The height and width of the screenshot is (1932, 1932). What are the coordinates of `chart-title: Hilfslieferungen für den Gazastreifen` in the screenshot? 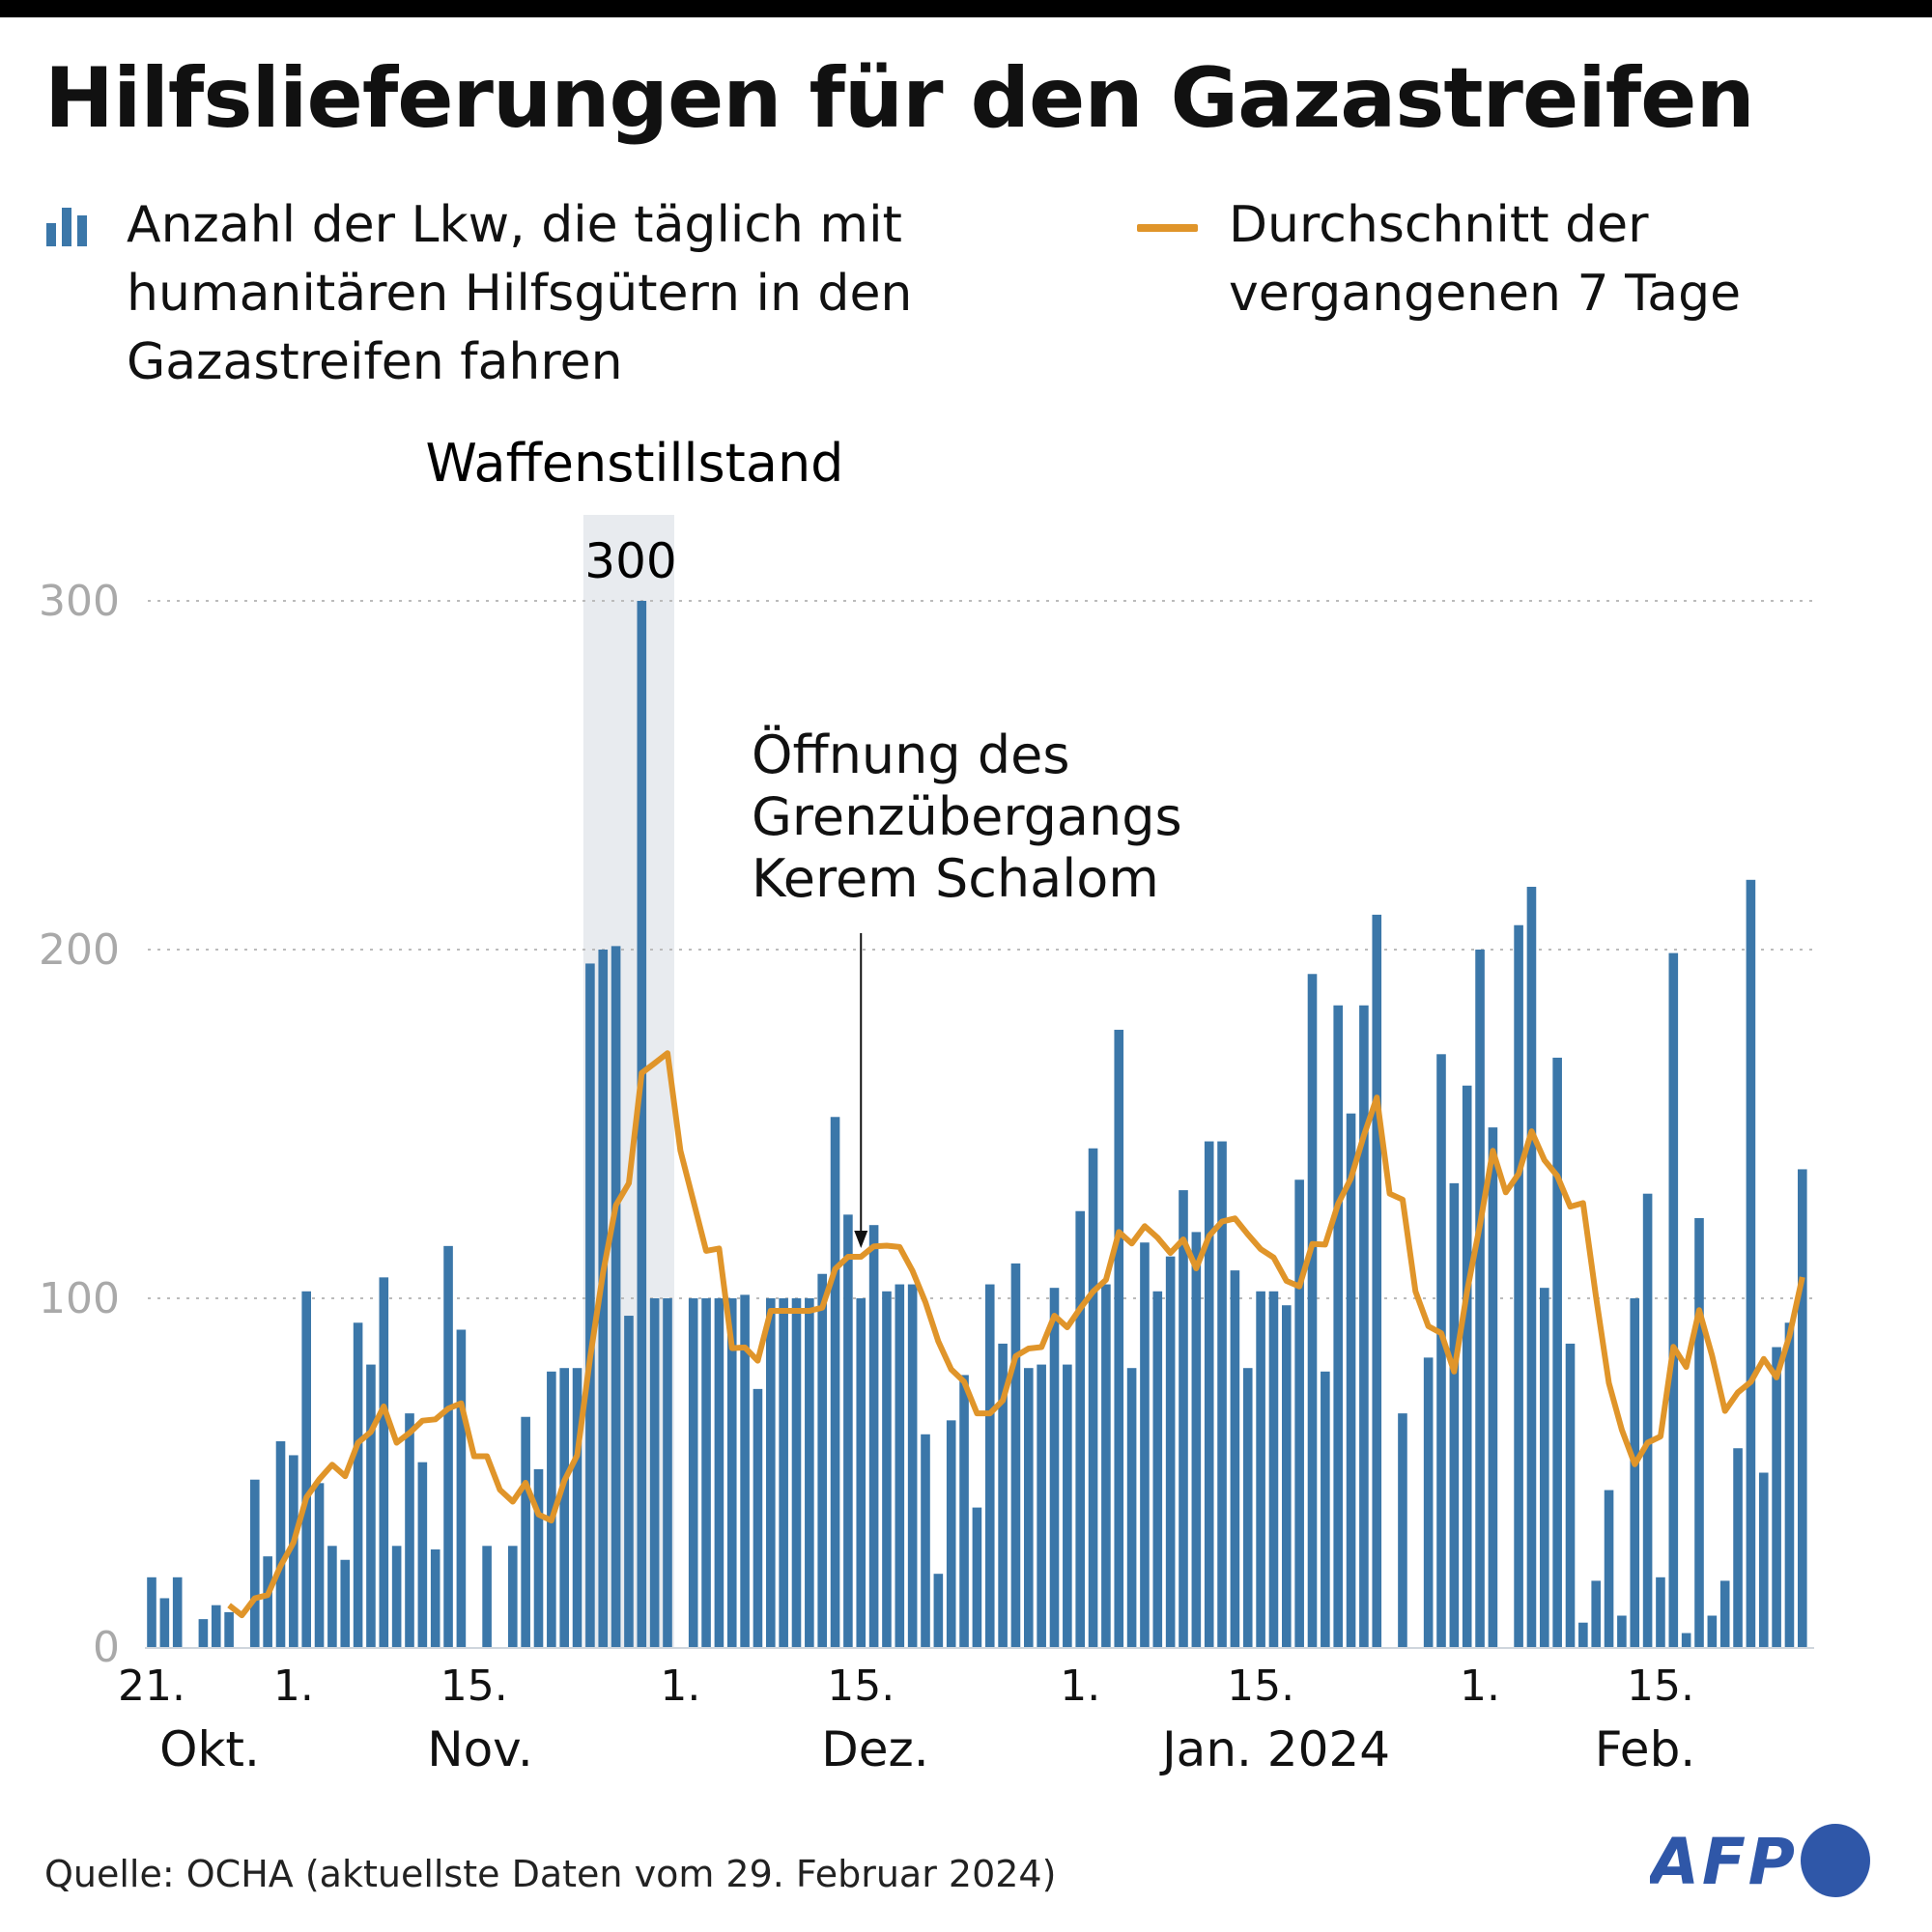 It's located at (899, 98).